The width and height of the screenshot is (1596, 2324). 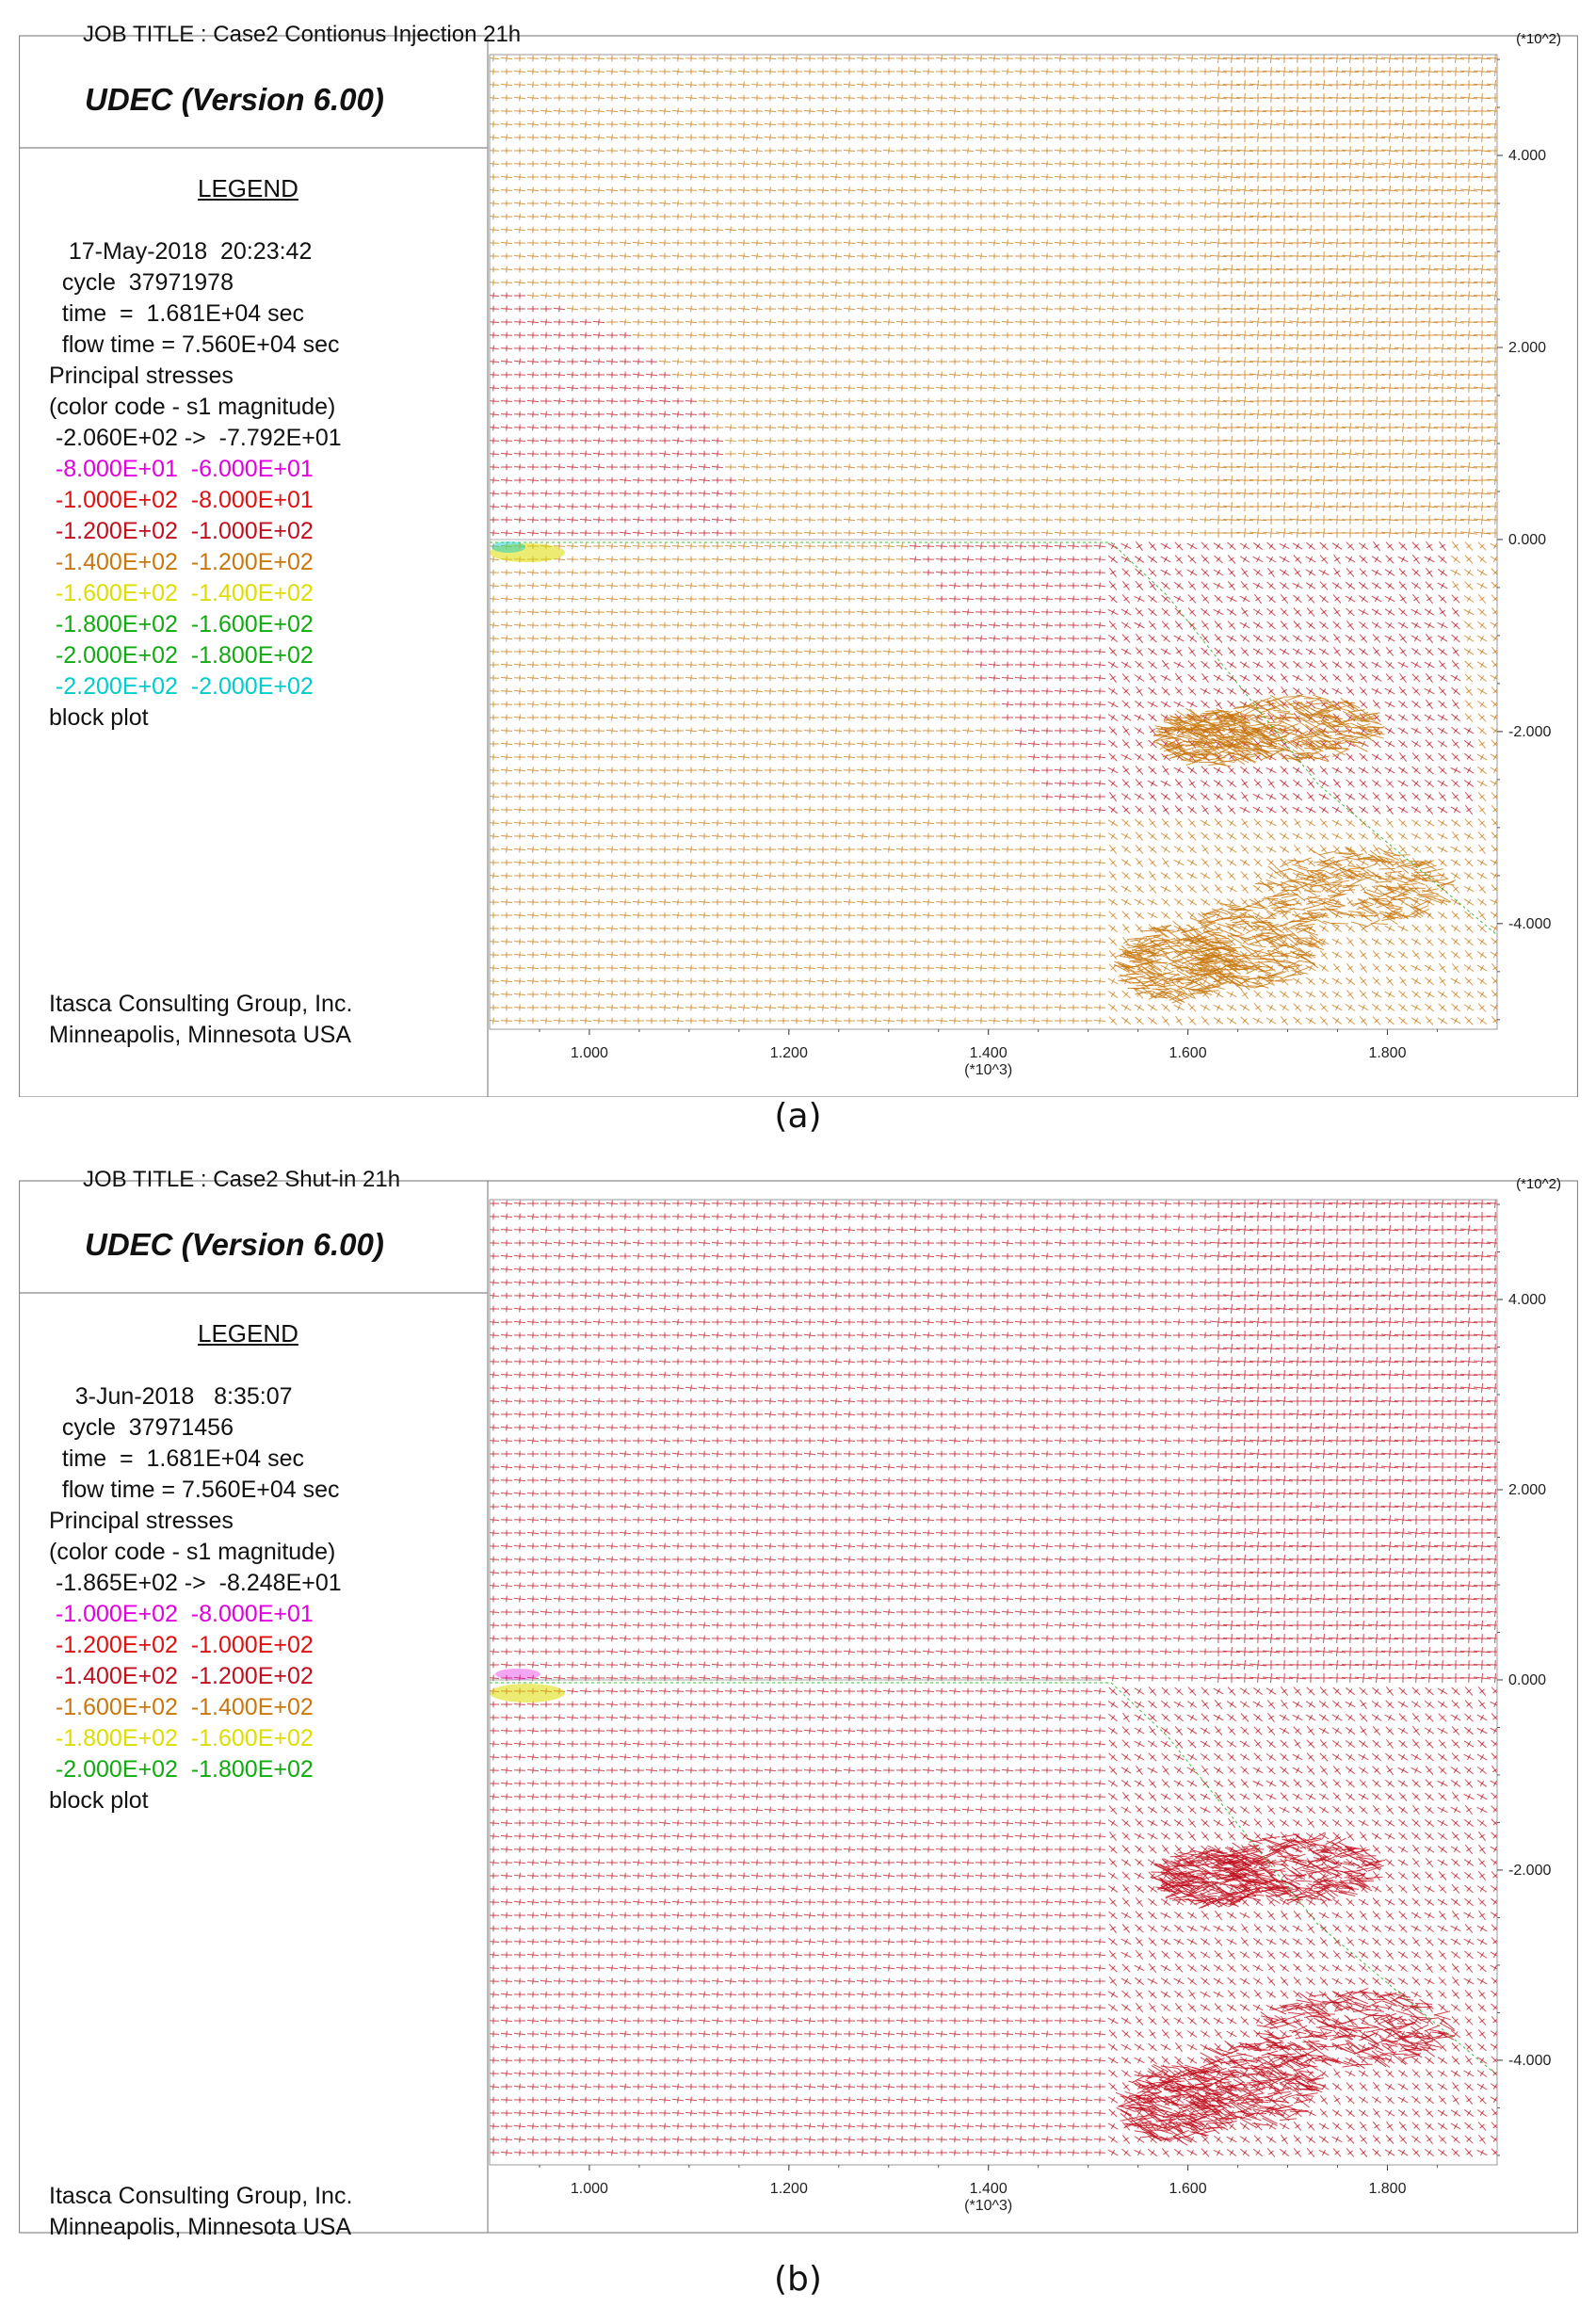 What do you see at coordinates (195, 1583) in the screenshot?
I see `legend-line: -1.865E+02 -> -8.248E+01` at bounding box center [195, 1583].